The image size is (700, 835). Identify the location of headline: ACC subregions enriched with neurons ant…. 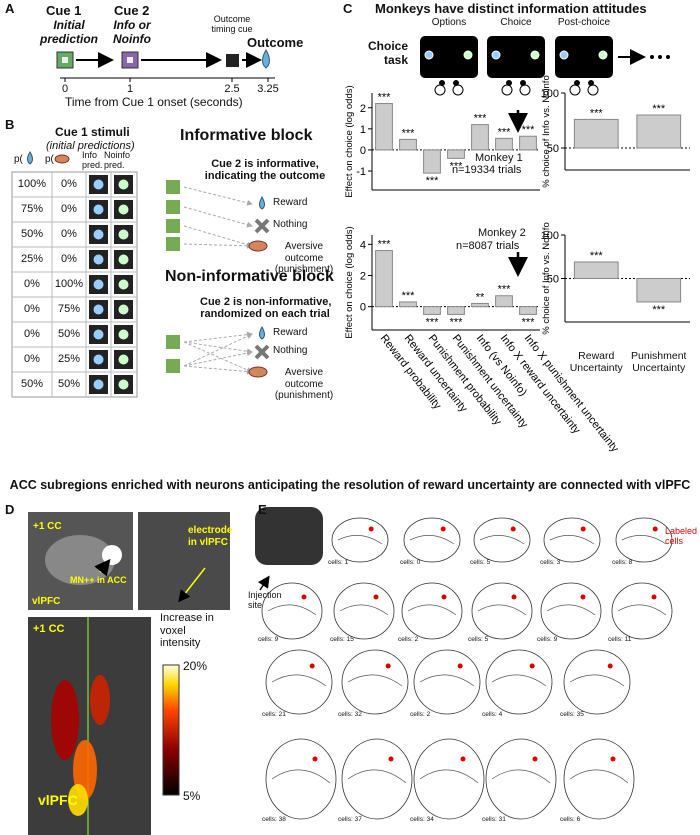
(350, 485).